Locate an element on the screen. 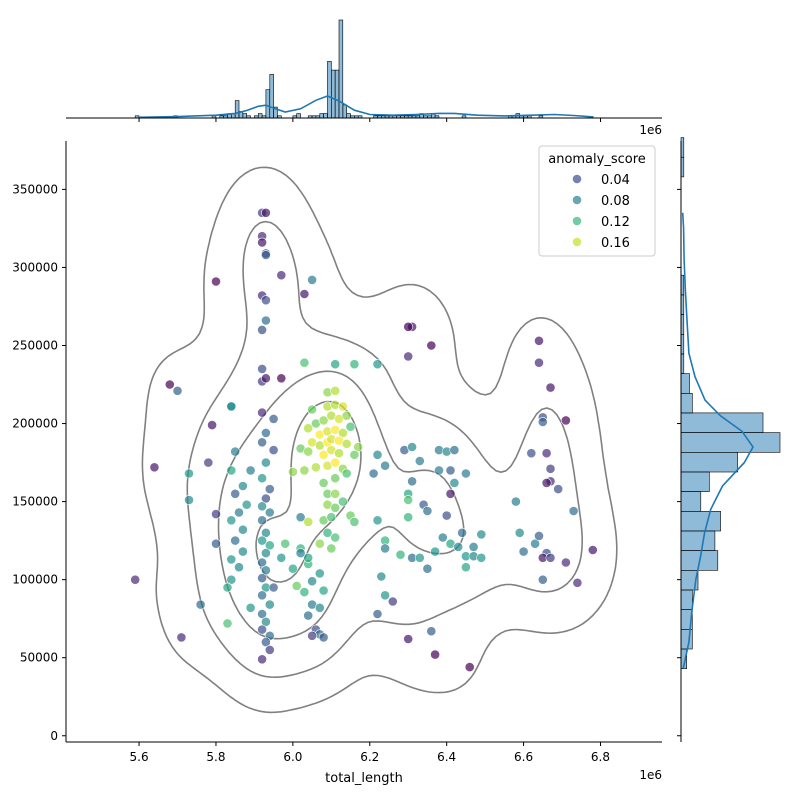  legend-title: anomaly_score is located at coordinates (597, 159).